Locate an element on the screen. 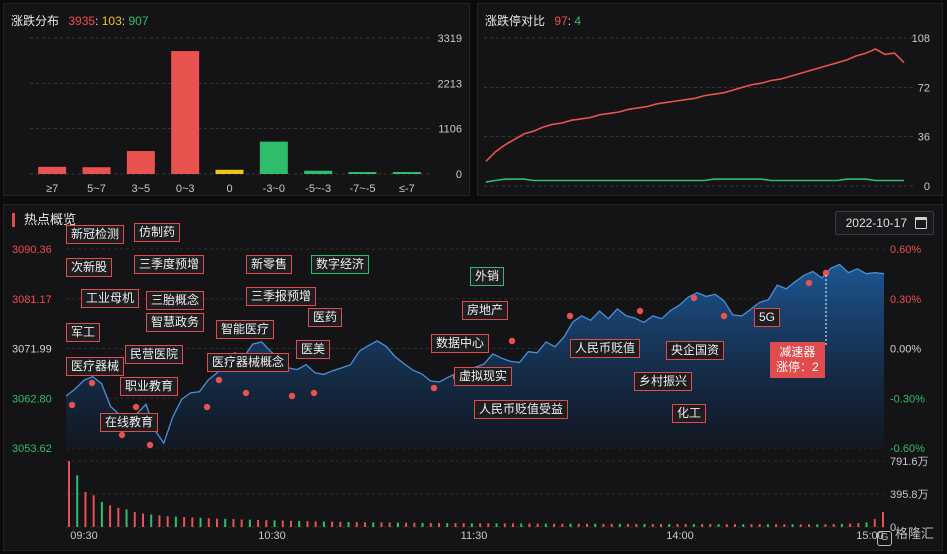 Image resolution: width=947 pixels, height=554 pixels. hot-concept-label: 三季报预增 is located at coordinates (281, 296).